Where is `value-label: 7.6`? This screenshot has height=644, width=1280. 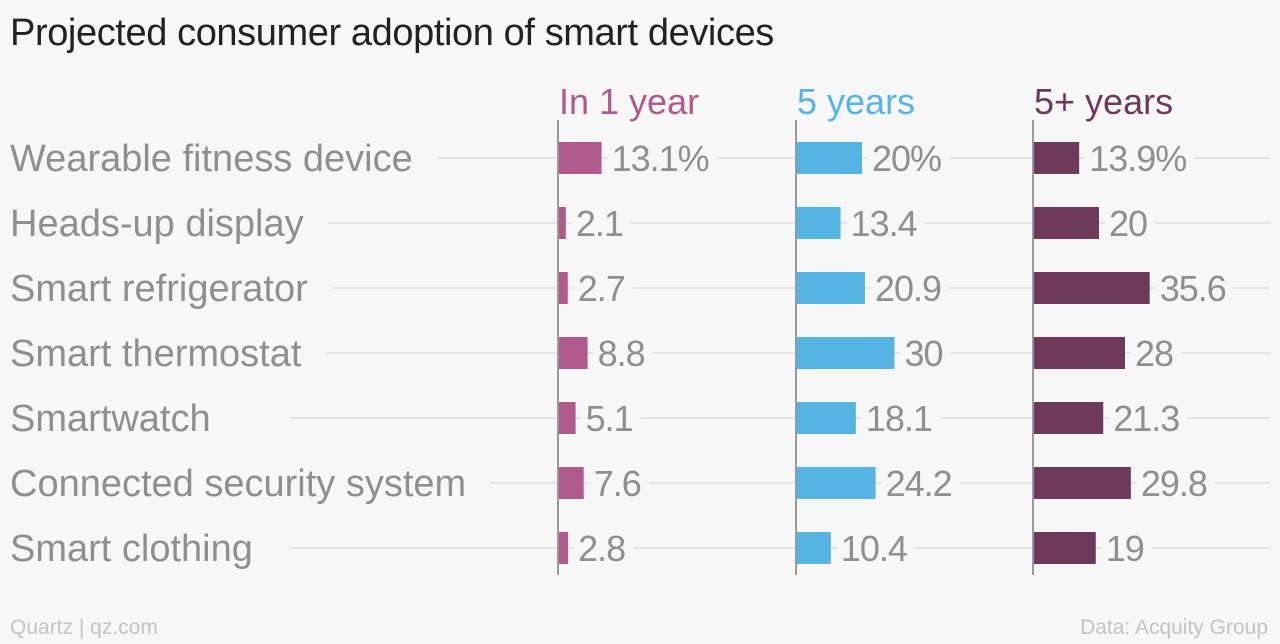
value-label: 7.6 is located at coordinates (617, 483).